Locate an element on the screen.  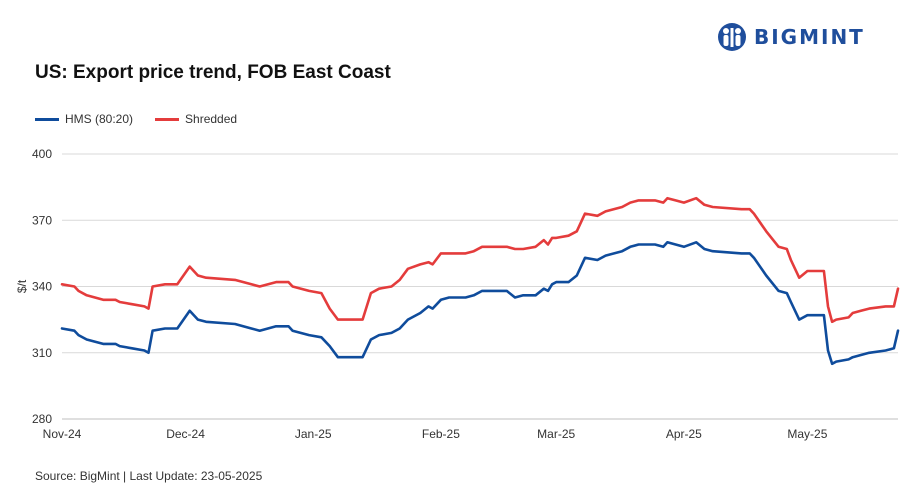
x-tick-label: Mar-25 is located at coordinates (556, 434).